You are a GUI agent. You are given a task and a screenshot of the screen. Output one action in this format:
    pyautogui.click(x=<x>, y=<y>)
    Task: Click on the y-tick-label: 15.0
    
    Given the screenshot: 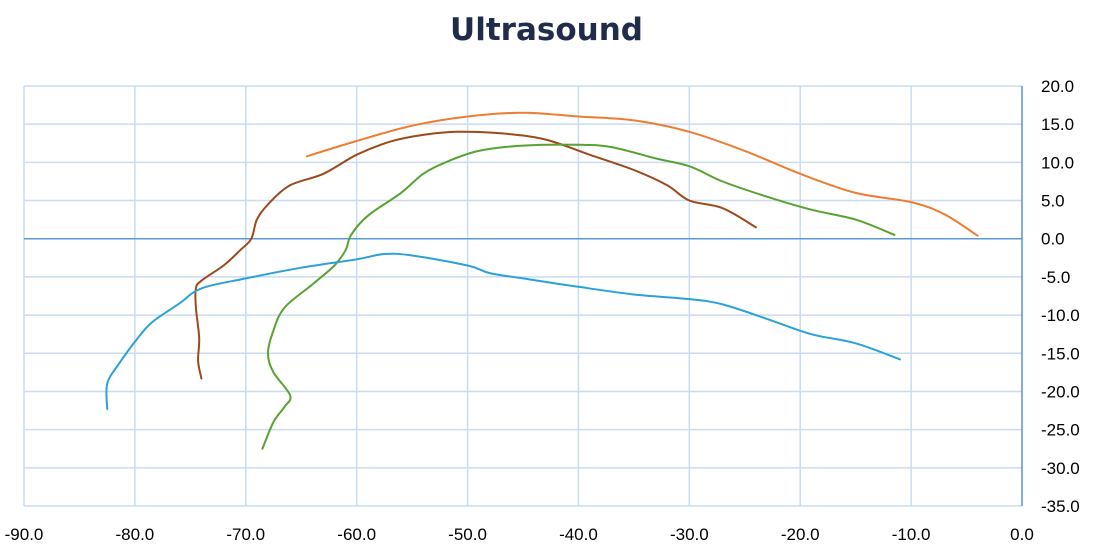 What is the action you would take?
    pyautogui.click(x=1057, y=124)
    